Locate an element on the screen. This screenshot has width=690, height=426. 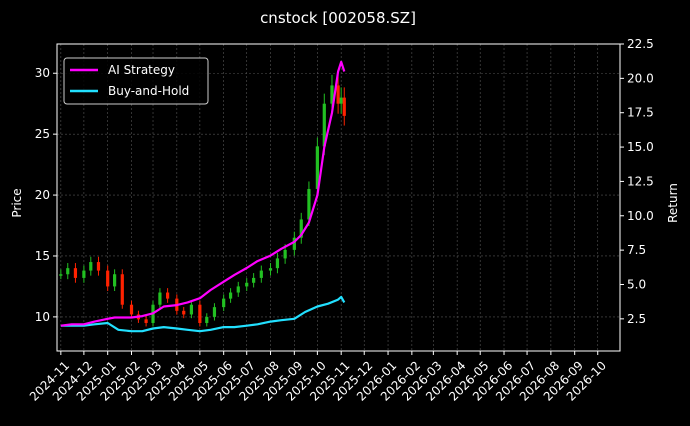
right-tick-label: 5.0 is located at coordinates (636, 284).